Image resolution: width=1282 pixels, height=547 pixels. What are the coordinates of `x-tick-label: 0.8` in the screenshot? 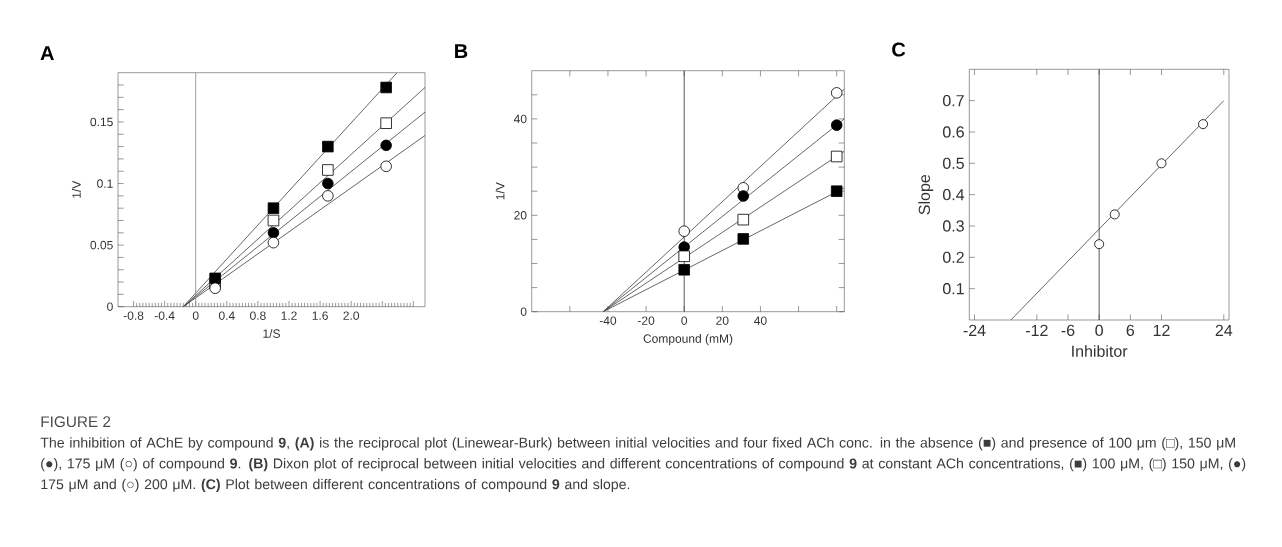 It's located at (258, 315).